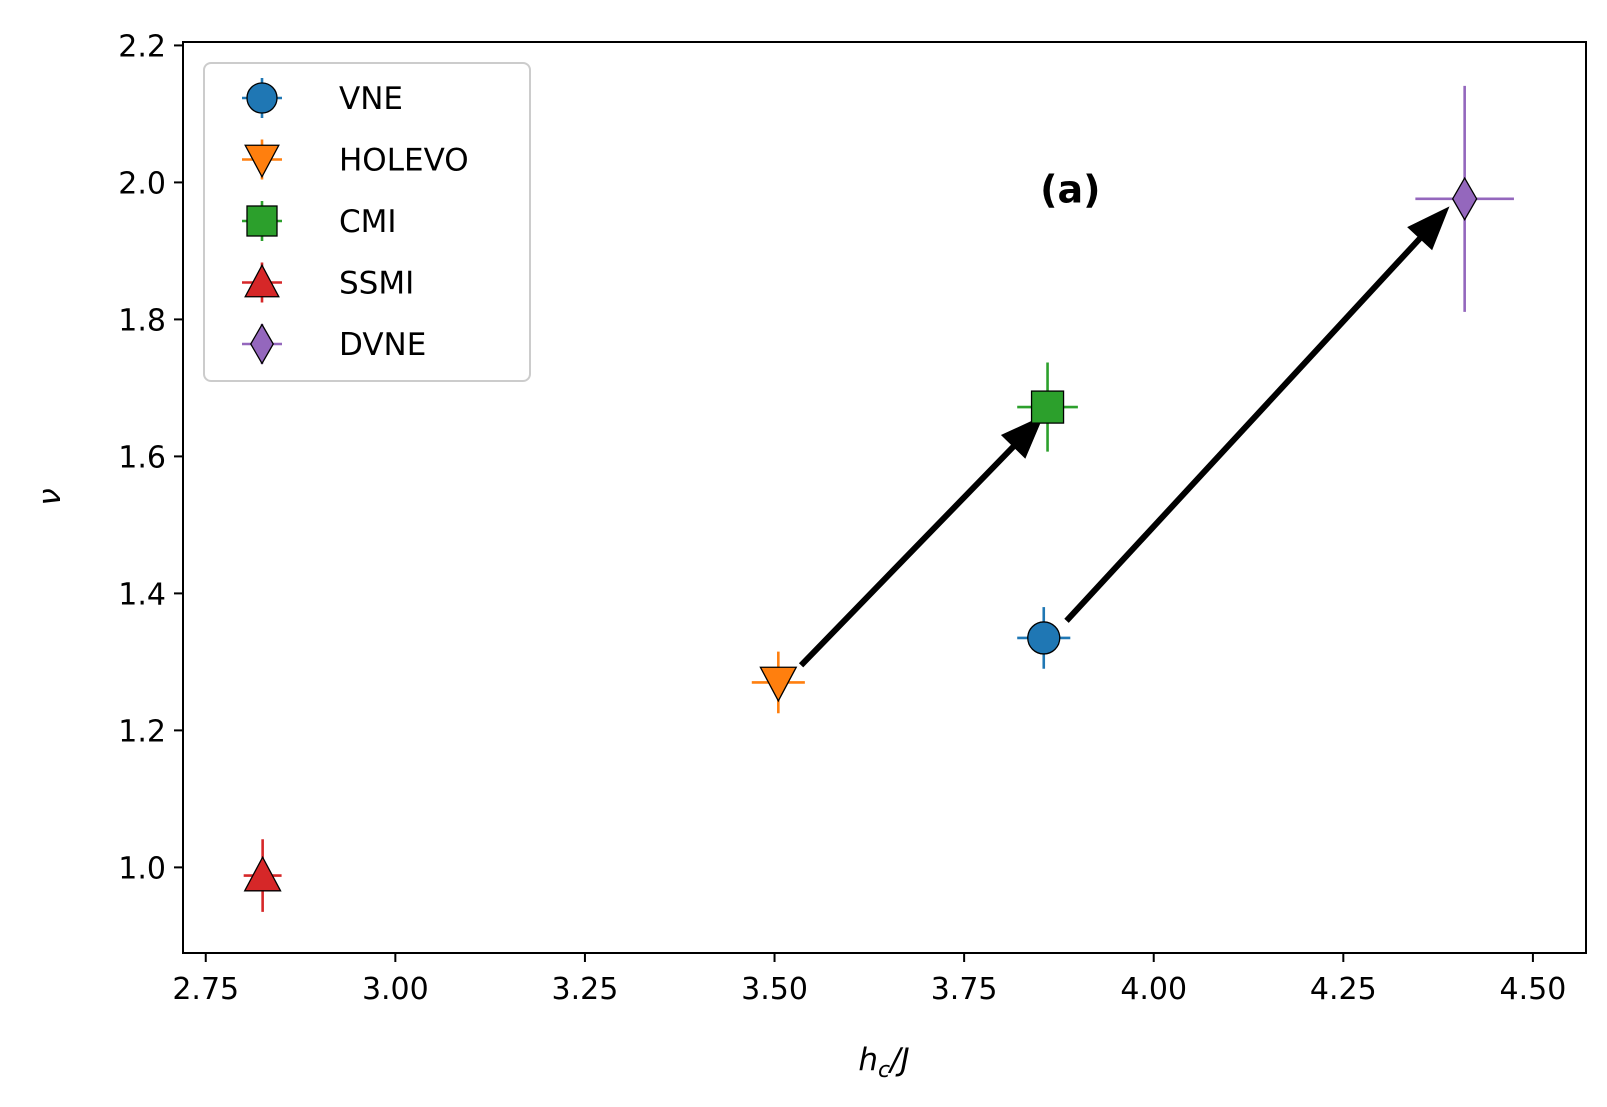 The image size is (1607, 1107). I want to click on y-tick-label: 1.4, so click(142, 594).